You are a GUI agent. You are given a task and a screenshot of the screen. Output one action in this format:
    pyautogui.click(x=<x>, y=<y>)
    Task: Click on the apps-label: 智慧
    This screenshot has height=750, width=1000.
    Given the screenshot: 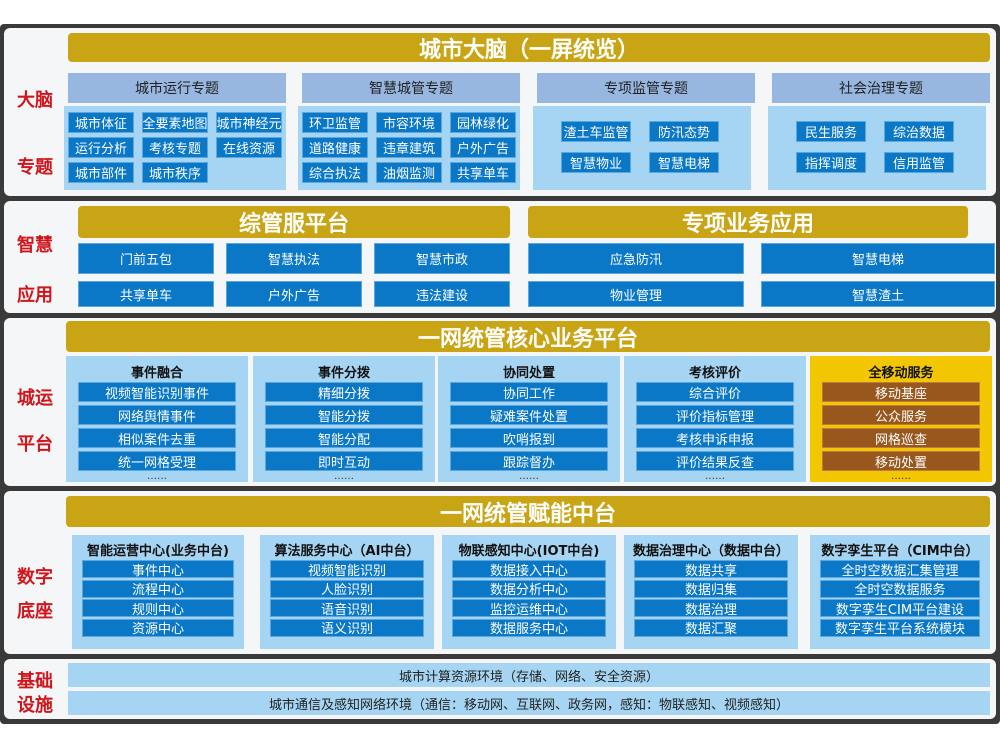 What is the action you would take?
    pyautogui.click(x=35, y=245)
    